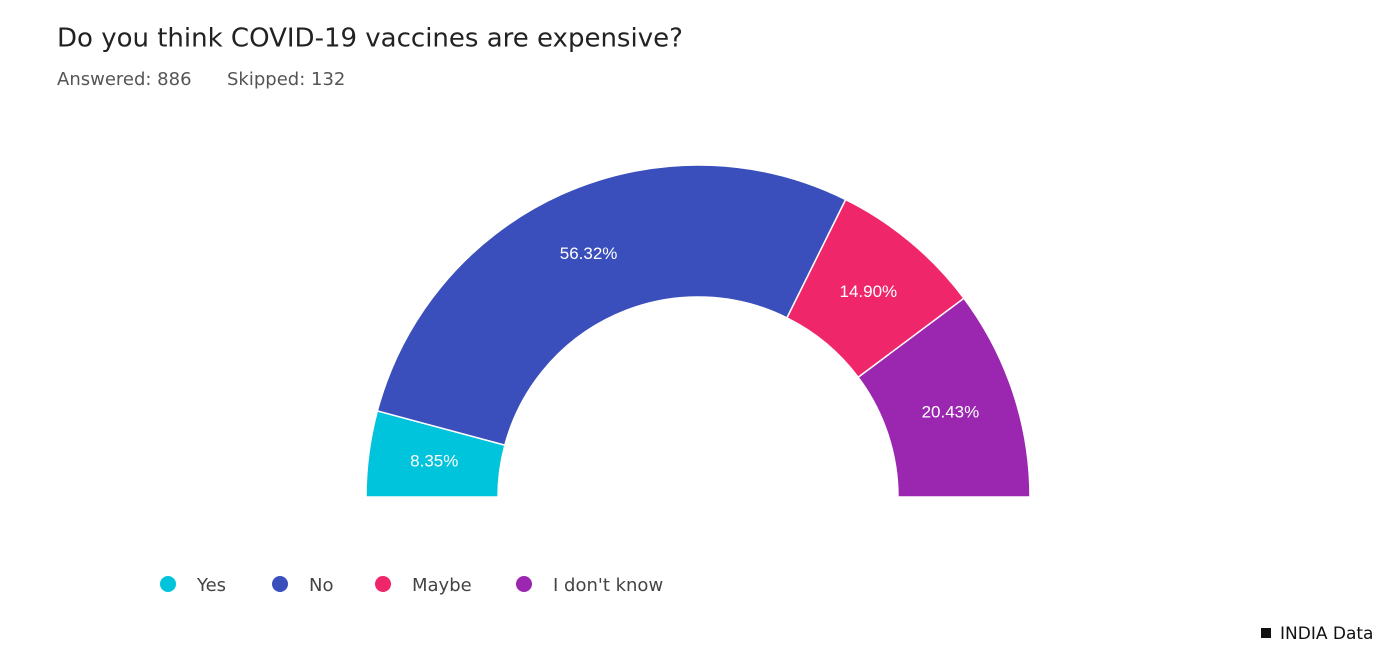  I want to click on legend-label: No, so click(321, 585).